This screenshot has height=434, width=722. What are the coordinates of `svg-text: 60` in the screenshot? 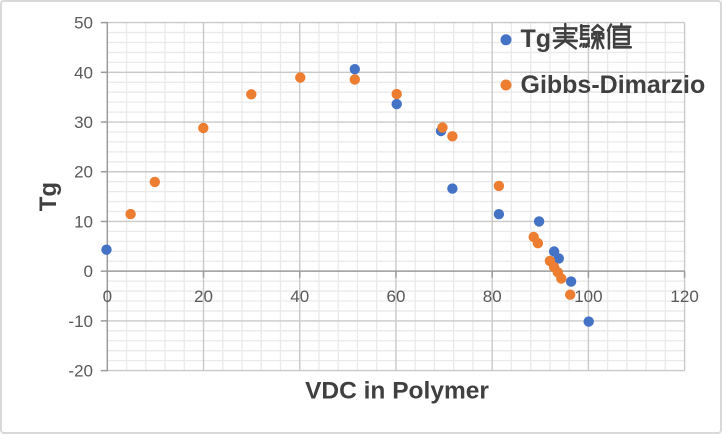 It's located at (396, 296).